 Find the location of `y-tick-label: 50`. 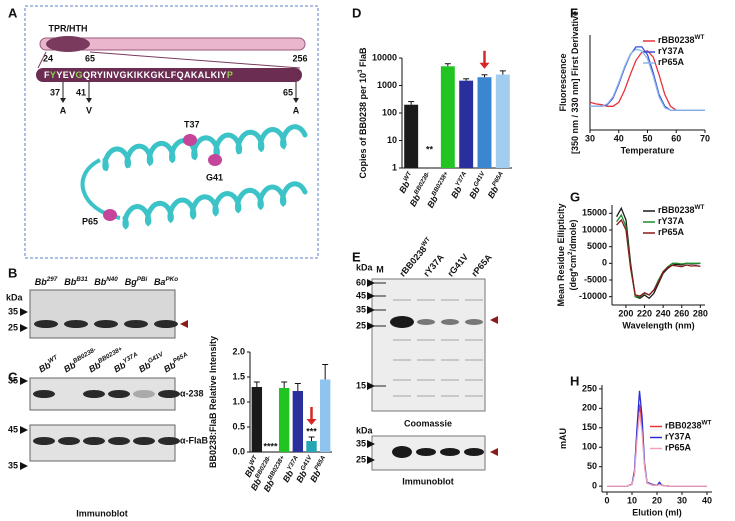

y-tick-label: 50 is located at coordinates (592, 466).